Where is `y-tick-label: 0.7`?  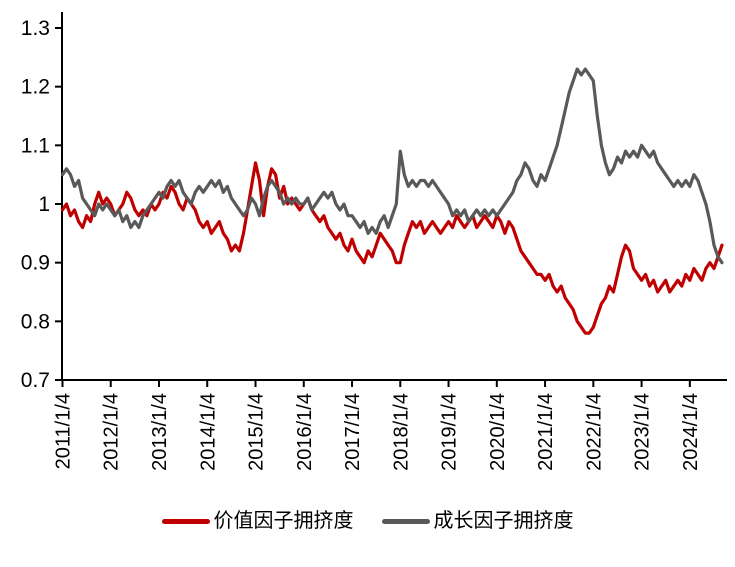
y-tick-label: 0.7 is located at coordinates (35, 380).